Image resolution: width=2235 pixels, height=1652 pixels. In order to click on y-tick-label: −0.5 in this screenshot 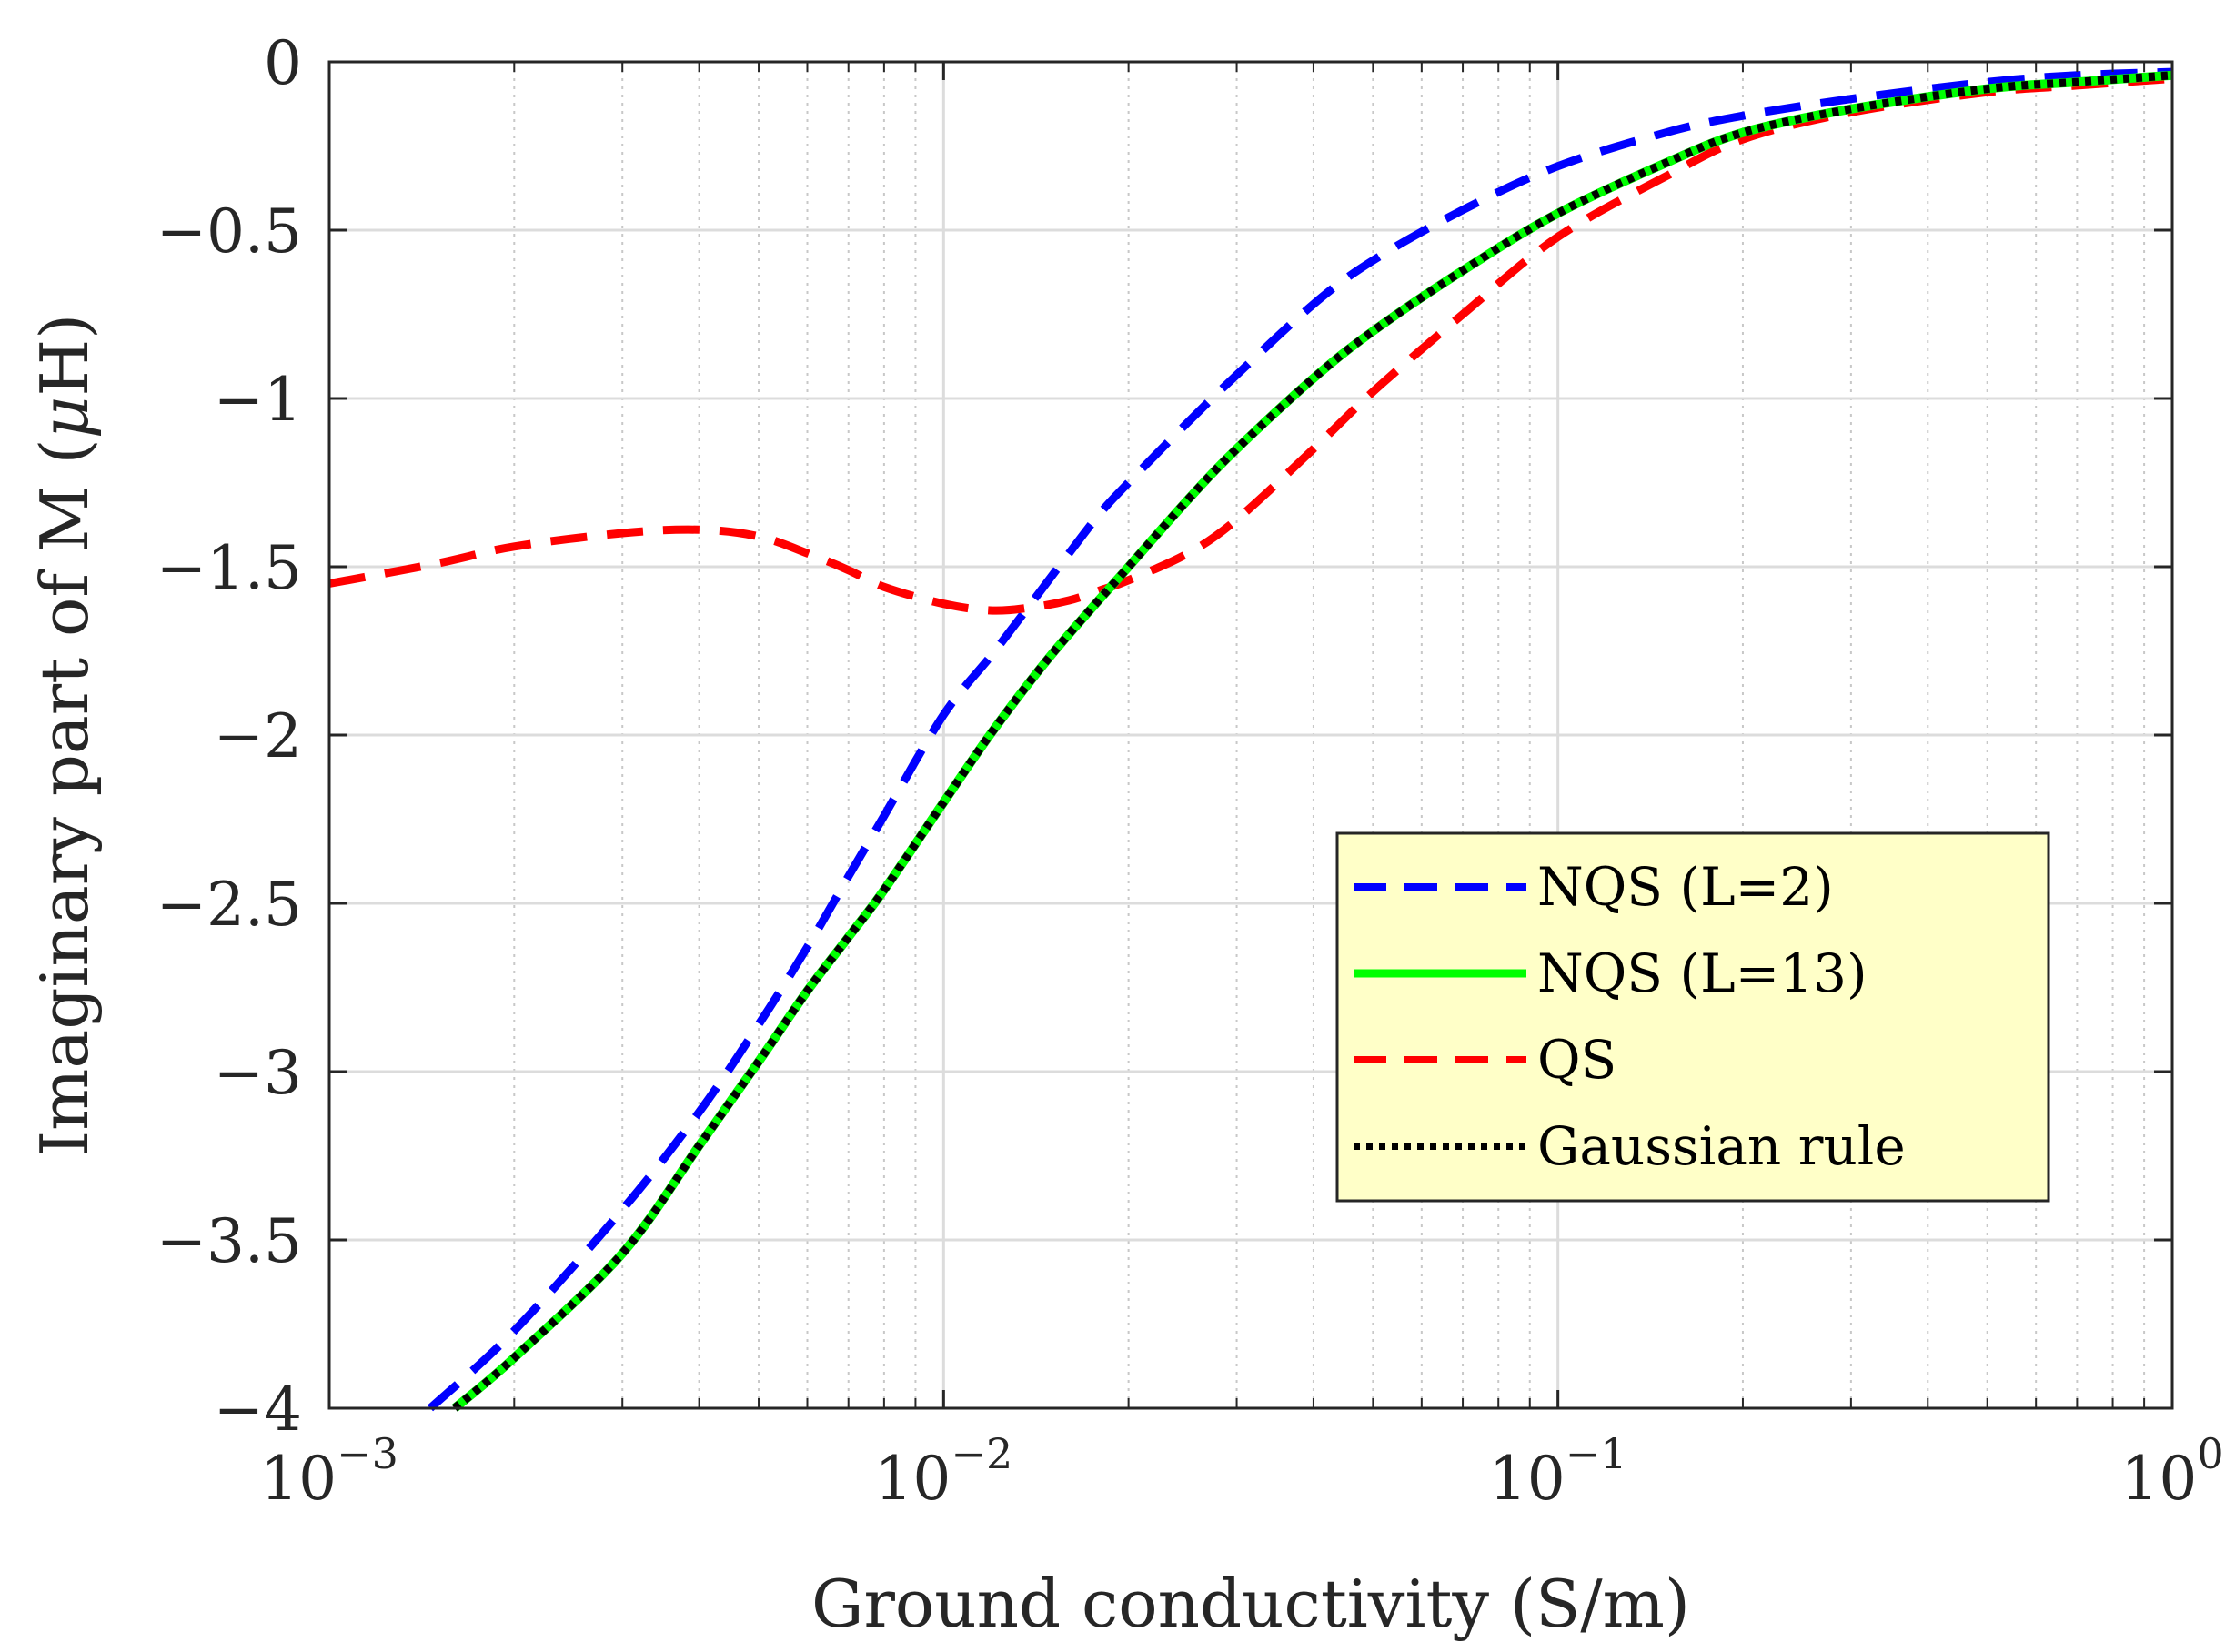, I will do `click(229, 231)`.